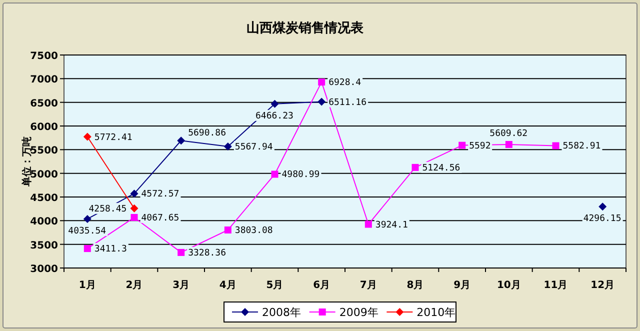 The image size is (640, 331). What do you see at coordinates (345, 83) in the screenshot?
I see `data-label: 6928.4` at bounding box center [345, 83].